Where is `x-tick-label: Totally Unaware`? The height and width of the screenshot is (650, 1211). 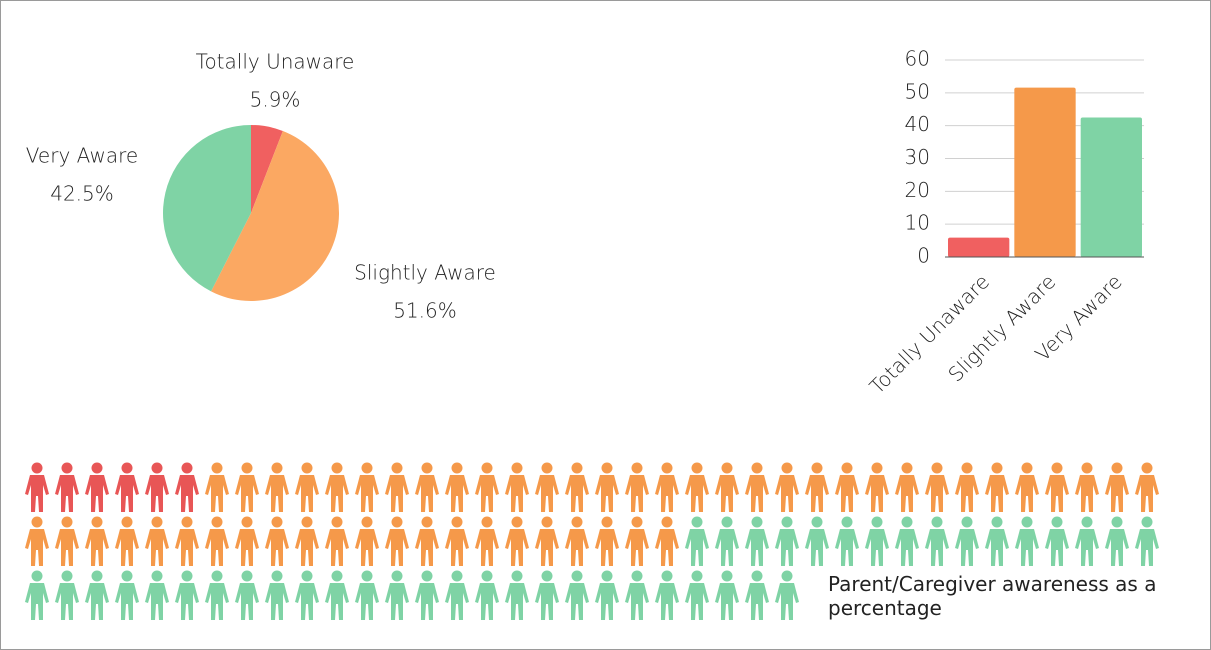 x-tick-label: Totally Unaware is located at coordinates (929, 333).